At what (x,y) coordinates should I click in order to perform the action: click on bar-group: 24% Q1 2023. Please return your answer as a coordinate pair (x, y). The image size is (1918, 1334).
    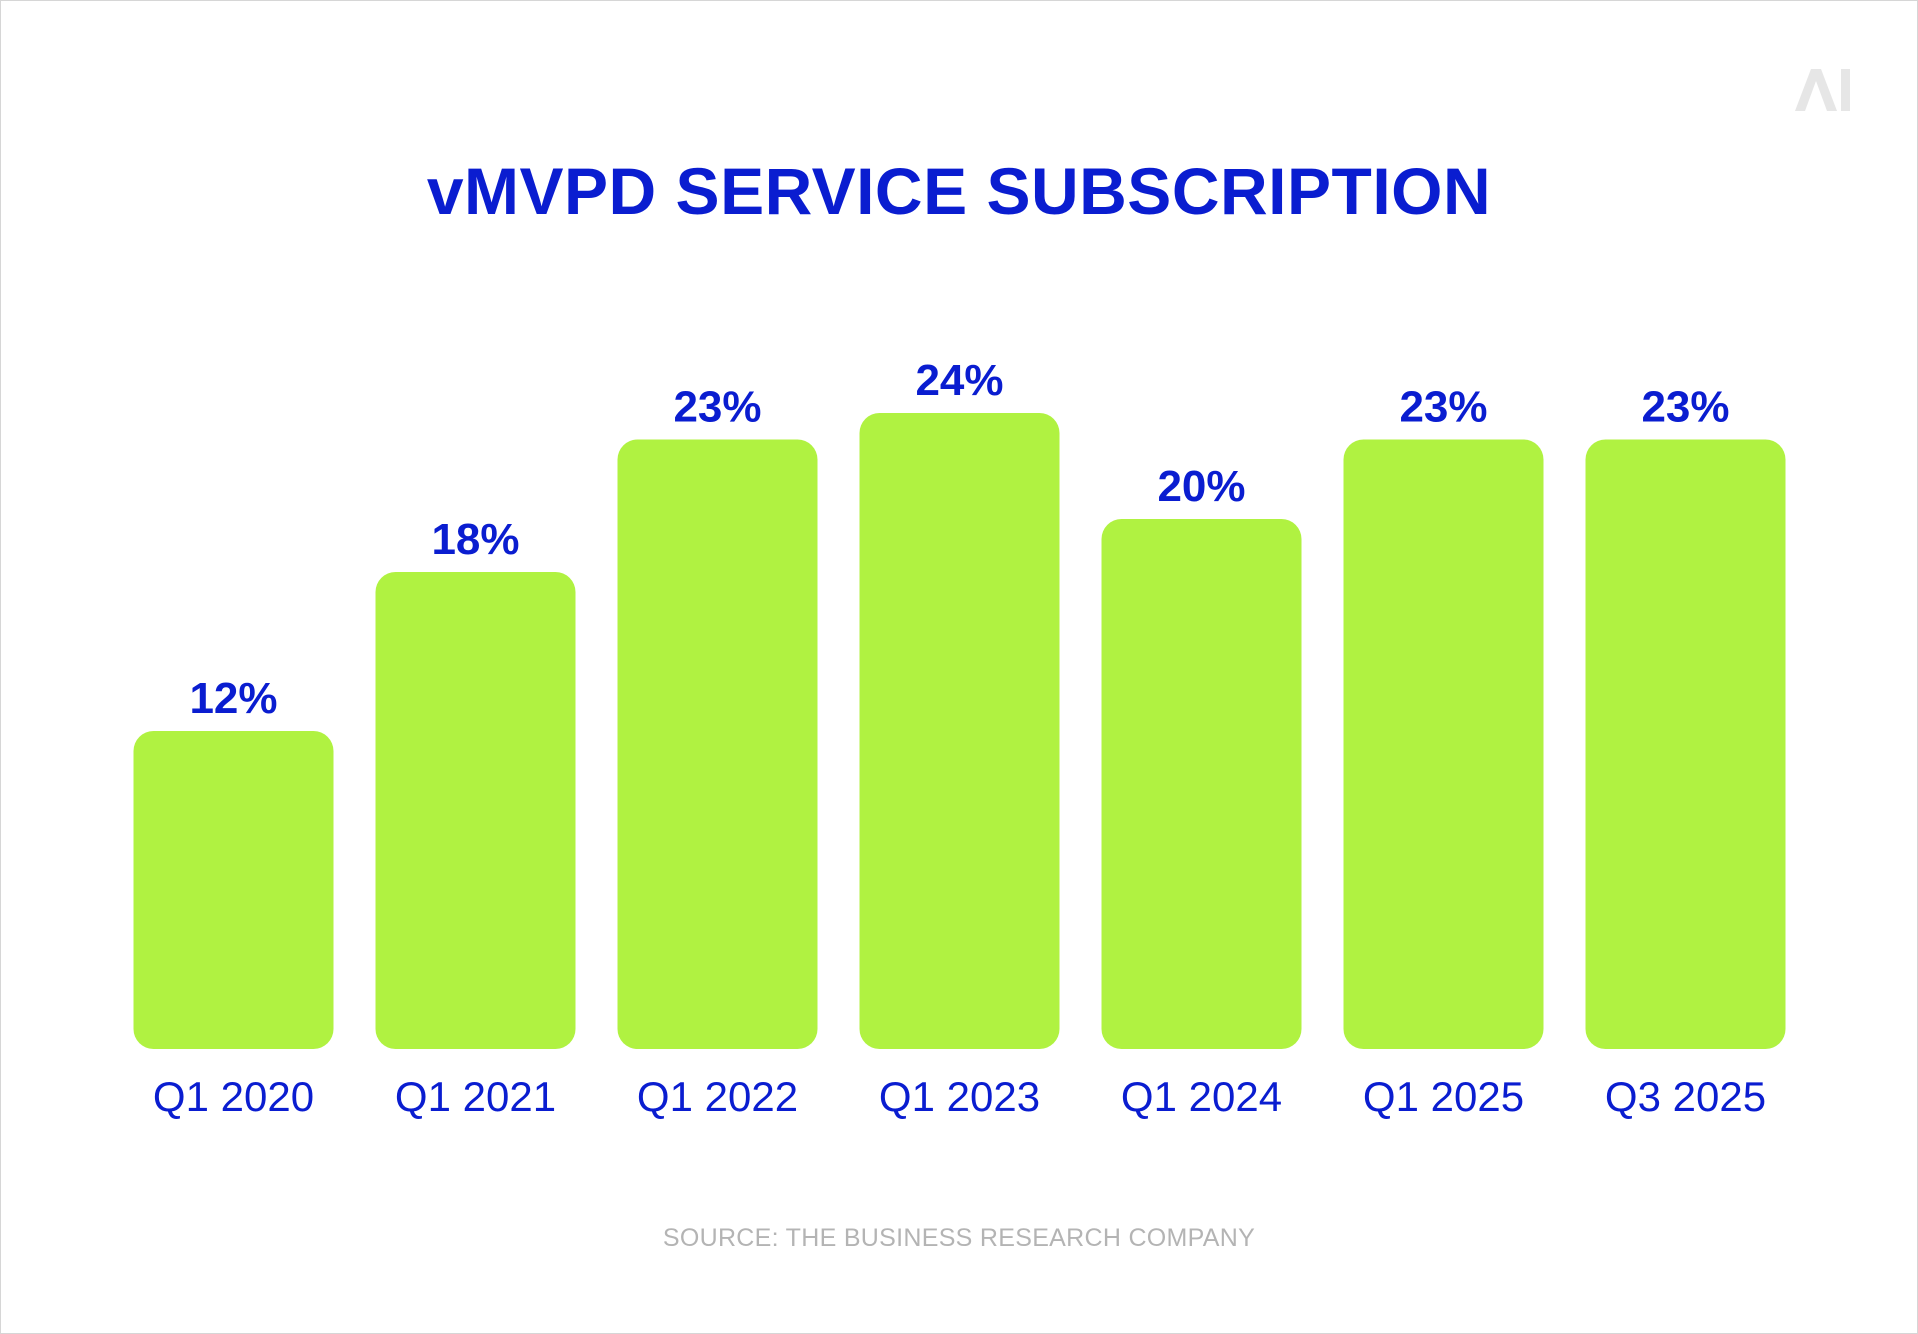
    Looking at the image, I should click on (959, 738).